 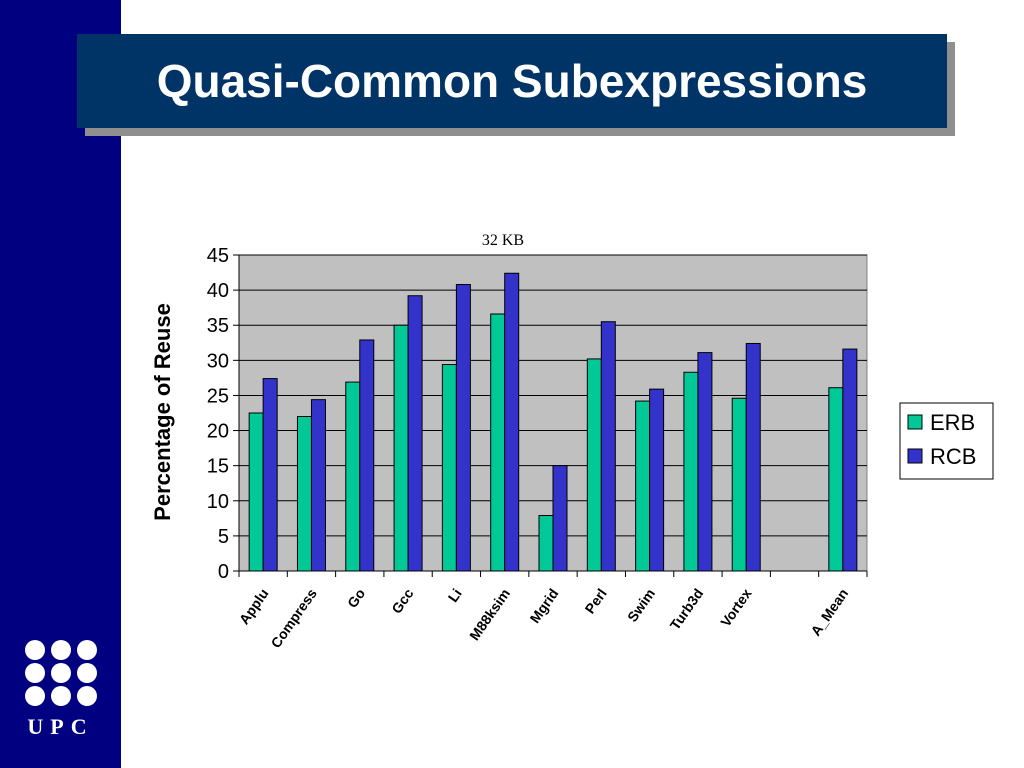 What do you see at coordinates (254, 607) in the screenshot?
I see `x-tick-label: Applu` at bounding box center [254, 607].